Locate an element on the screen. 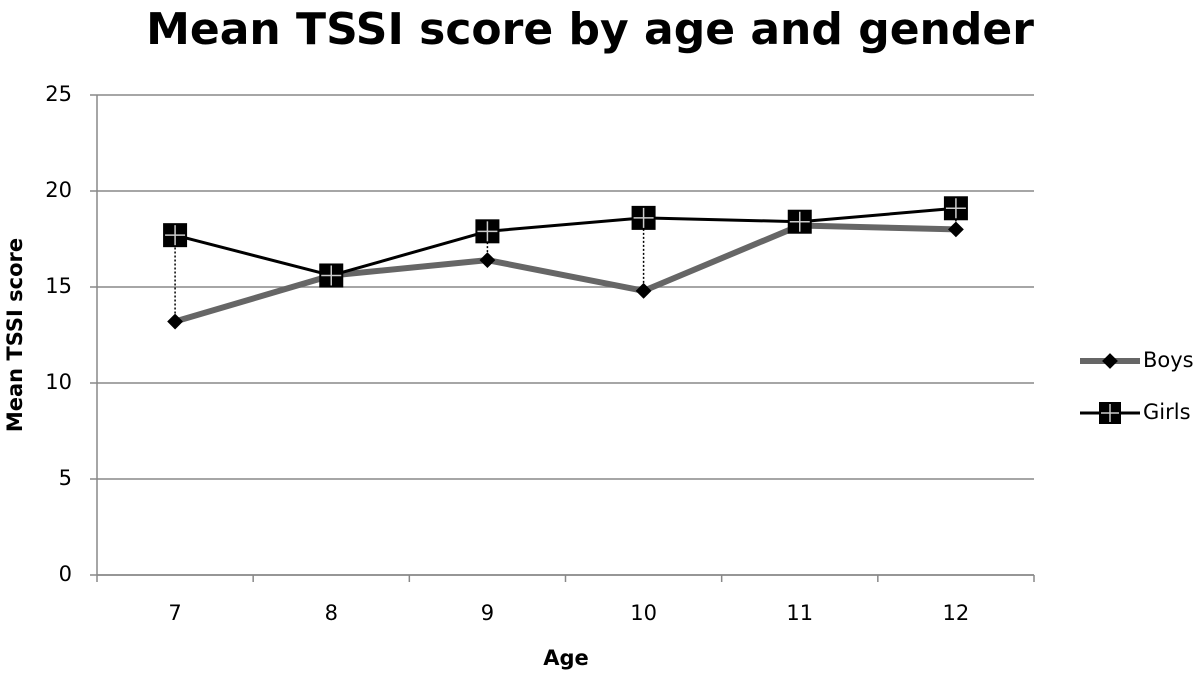 The width and height of the screenshot is (1200, 678). x-tick-label: 7 is located at coordinates (174, 613).